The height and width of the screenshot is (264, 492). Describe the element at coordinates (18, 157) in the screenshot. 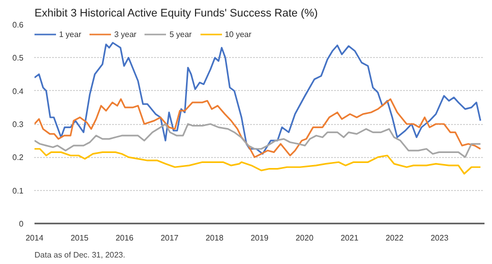

I see `y-tick-label: 0.2` at that location.